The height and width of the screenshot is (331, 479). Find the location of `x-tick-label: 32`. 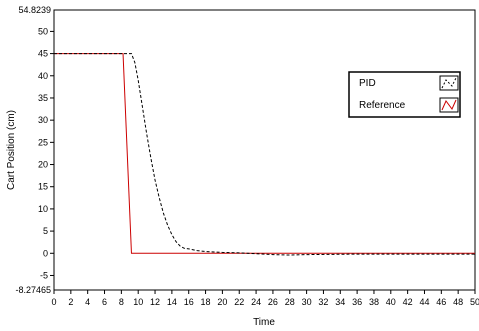

x-tick-label: 32 is located at coordinates (323, 302).